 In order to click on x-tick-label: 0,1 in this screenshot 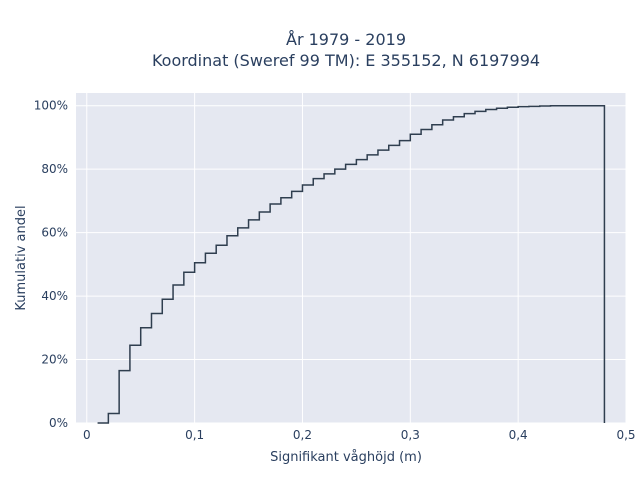, I will do `click(194, 435)`.